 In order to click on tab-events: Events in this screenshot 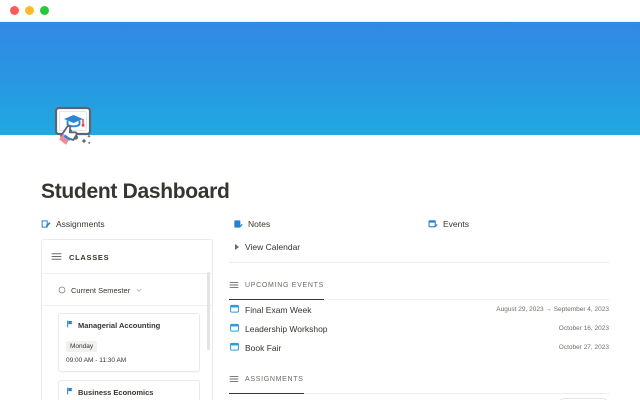, I will do `click(448, 224)`.